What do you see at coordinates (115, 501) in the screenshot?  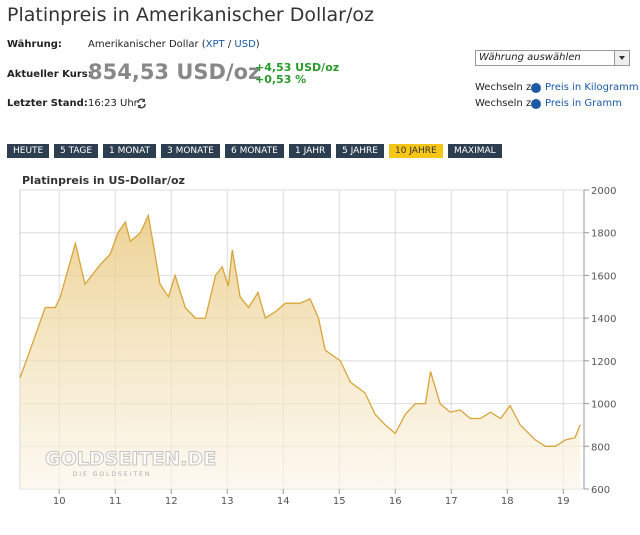 I see `x-tick-label: 11` at bounding box center [115, 501].